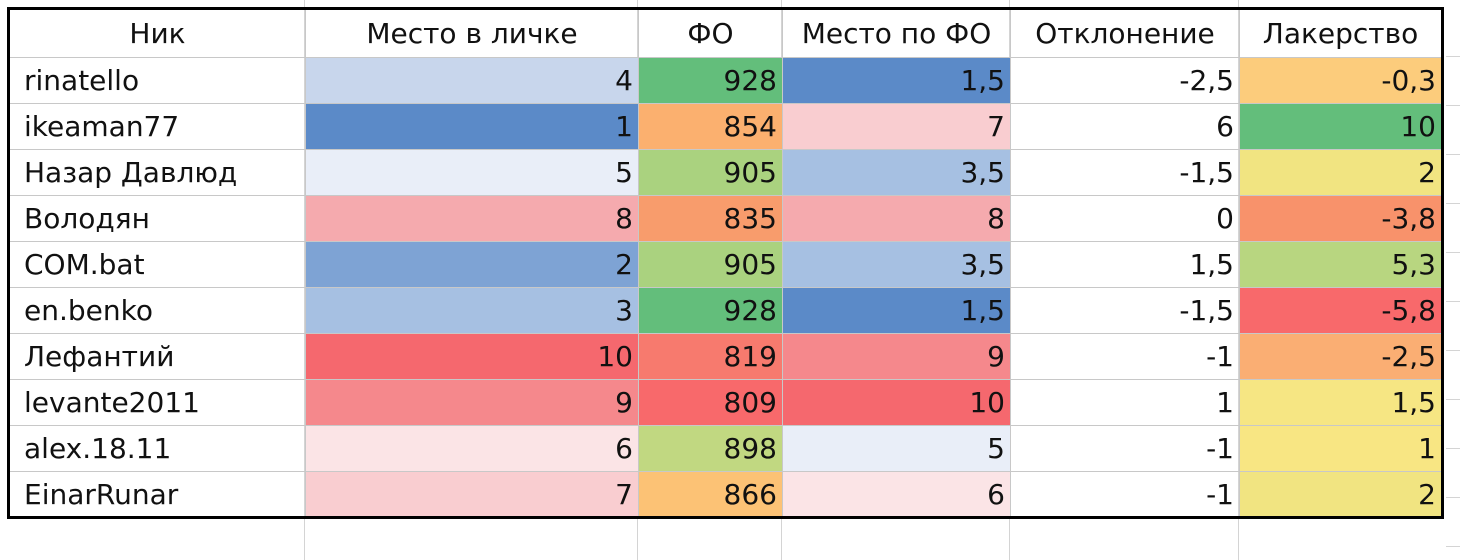 This screenshot has height=560, width=1460. I want to click on cell-luck: -2,5, so click(1341, 356).